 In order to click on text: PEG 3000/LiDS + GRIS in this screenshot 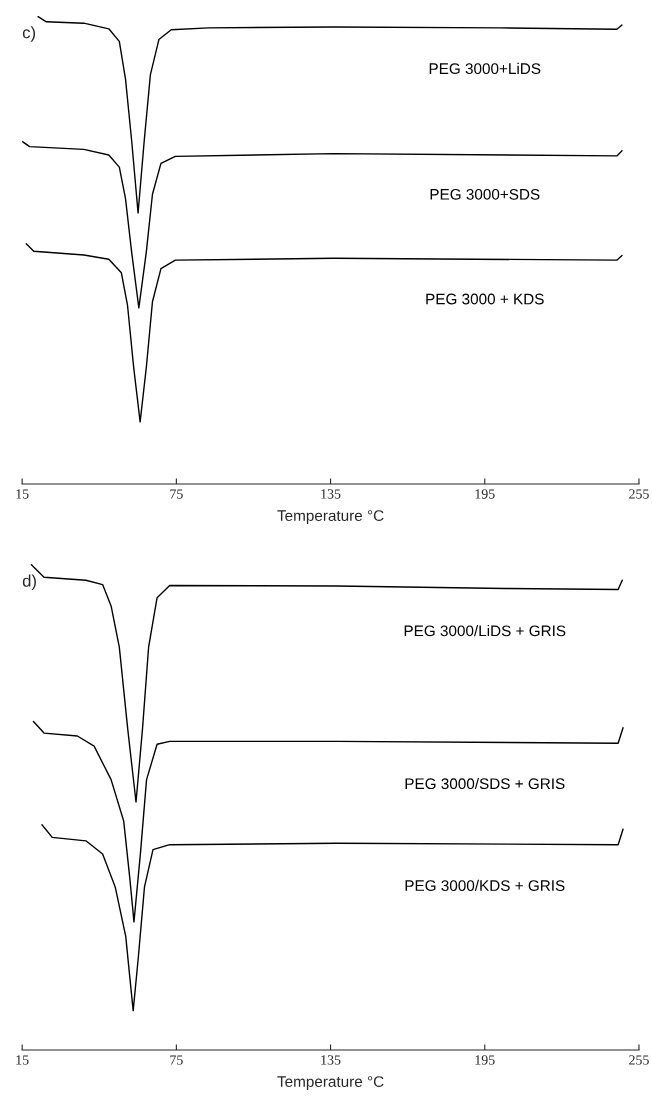, I will do `click(485, 631)`.